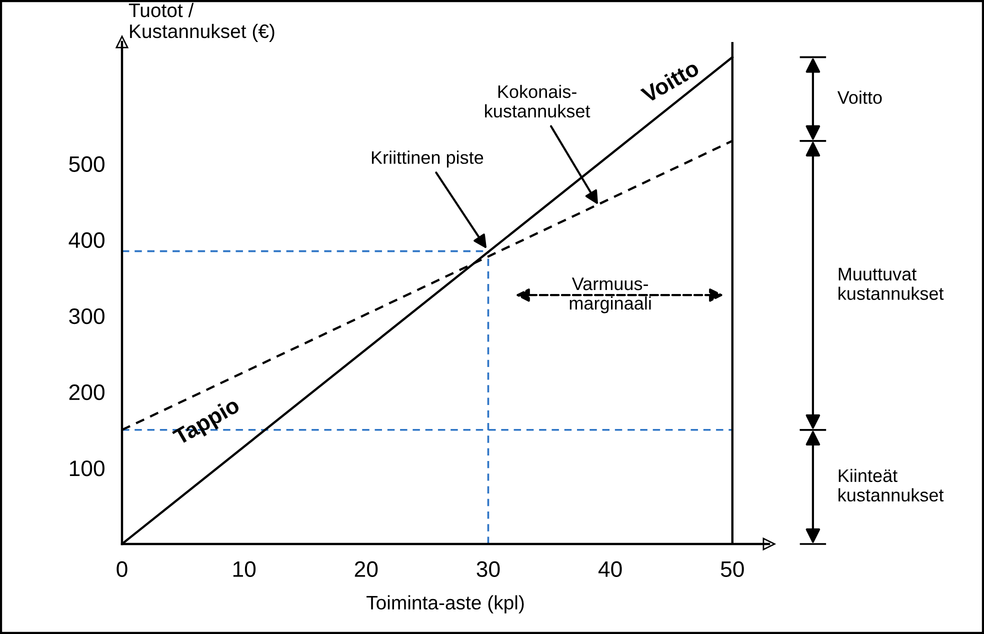 The height and width of the screenshot is (634, 984). I want to click on x-tick-label: 30, so click(488, 569).